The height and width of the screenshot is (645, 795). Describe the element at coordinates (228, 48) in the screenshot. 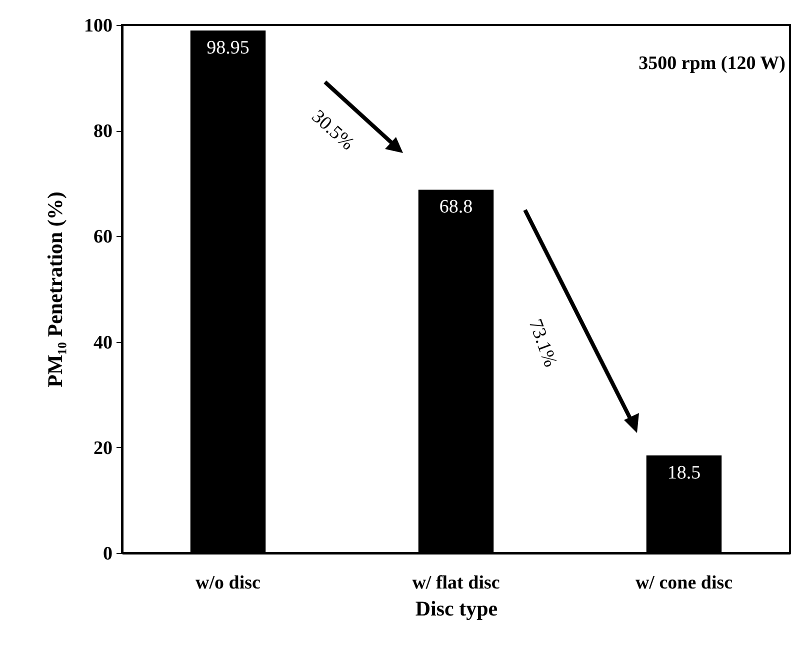

I see `data-label: 98.95` at that location.